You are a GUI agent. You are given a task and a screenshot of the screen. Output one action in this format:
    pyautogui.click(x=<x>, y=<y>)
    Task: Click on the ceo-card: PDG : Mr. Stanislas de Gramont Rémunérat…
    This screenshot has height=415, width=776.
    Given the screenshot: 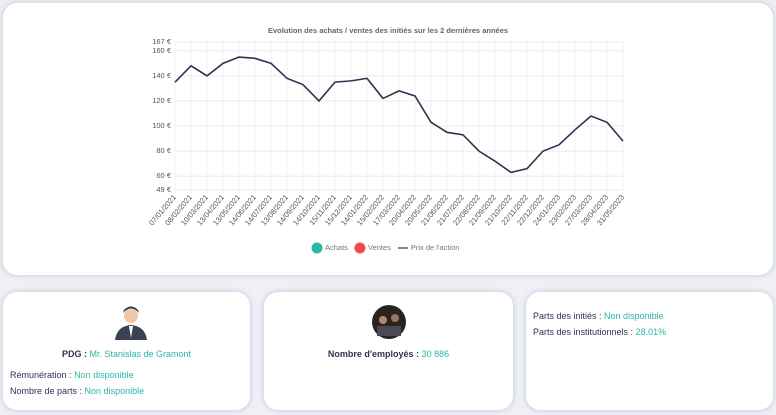 What is the action you would take?
    pyautogui.click(x=126, y=351)
    